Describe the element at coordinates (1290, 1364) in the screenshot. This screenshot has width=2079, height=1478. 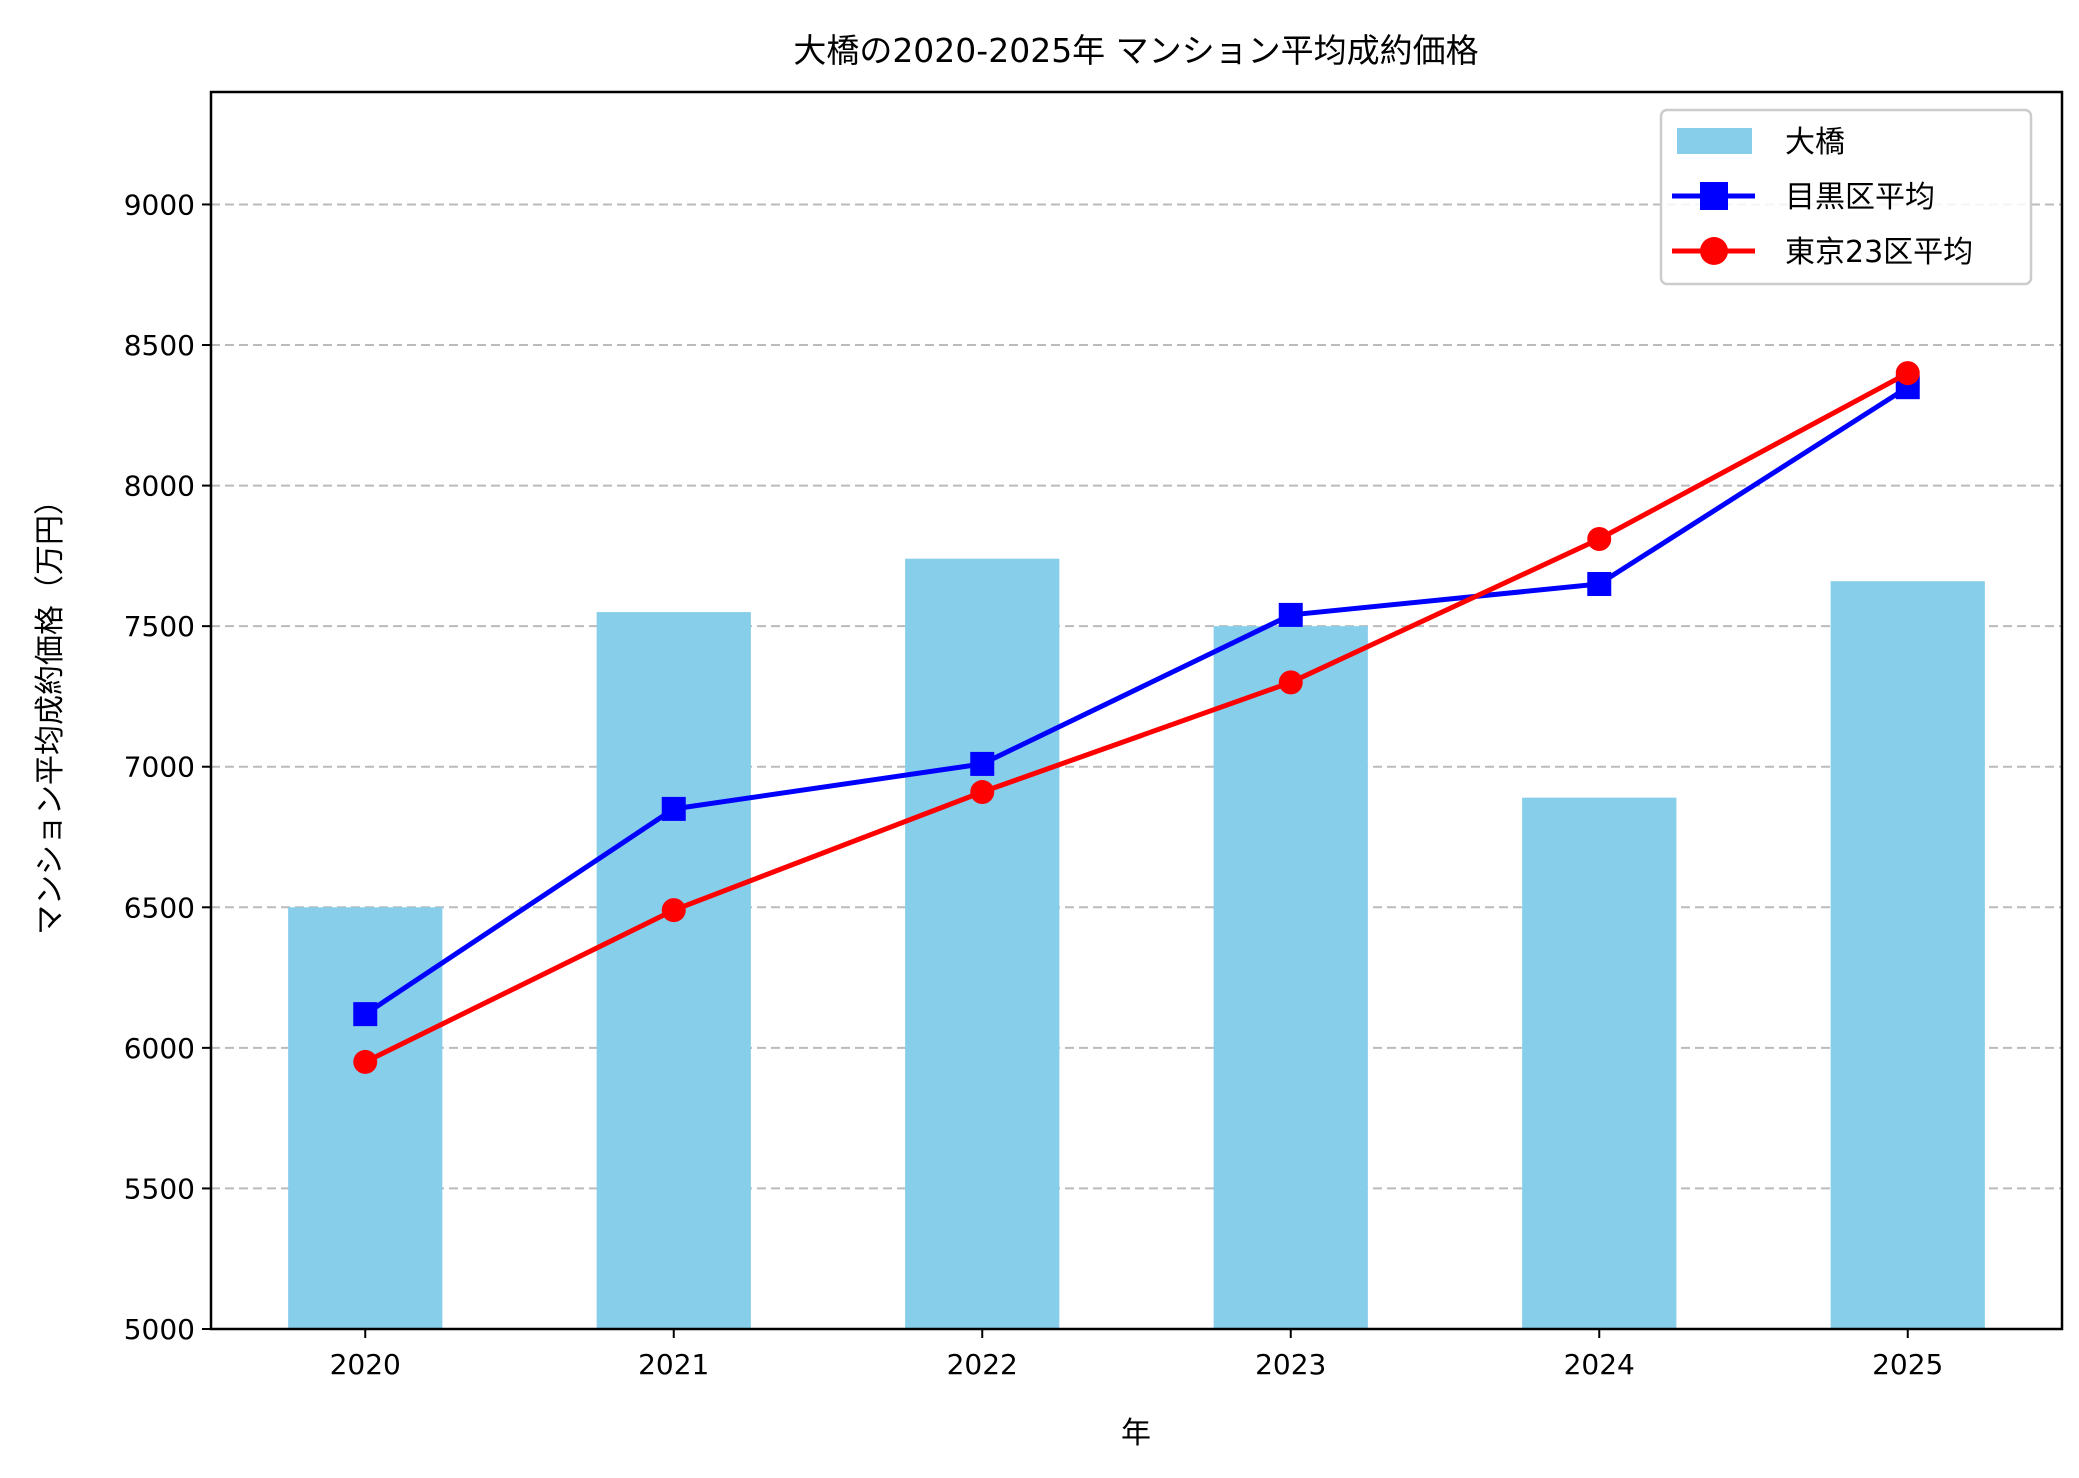
I see `x-tick-label: 2023` at that location.